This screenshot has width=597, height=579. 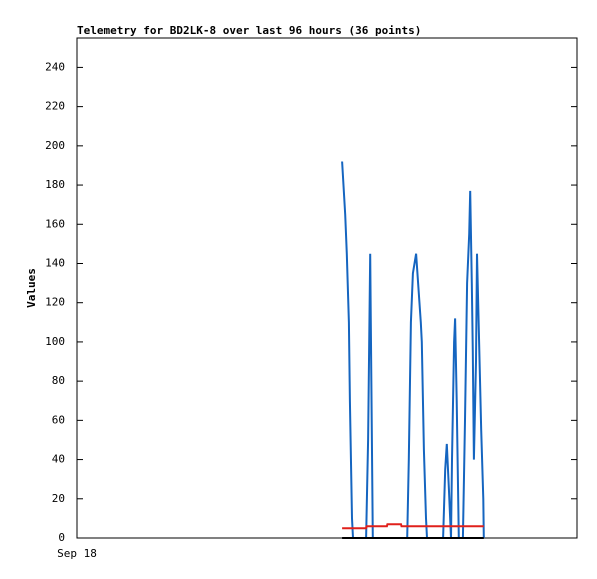 What do you see at coordinates (55, 184) in the screenshot?
I see `y-tick-label: 180` at bounding box center [55, 184].